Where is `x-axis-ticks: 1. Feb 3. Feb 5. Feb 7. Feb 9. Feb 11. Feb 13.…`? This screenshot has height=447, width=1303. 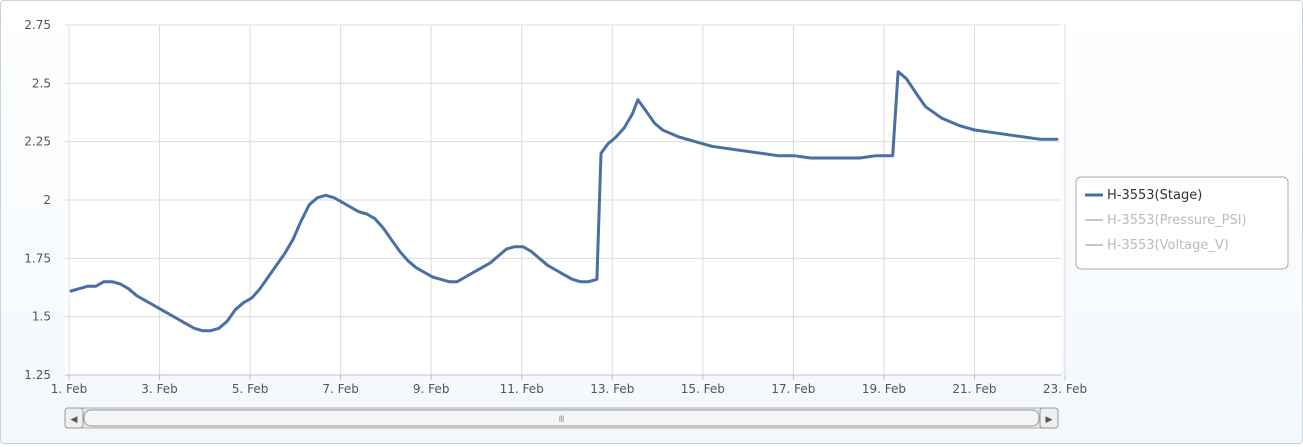 x-axis-ticks: 1. Feb 3. Feb 5. Feb 7. Feb 9. Feb 11. Feb 13.… is located at coordinates (569, 385).